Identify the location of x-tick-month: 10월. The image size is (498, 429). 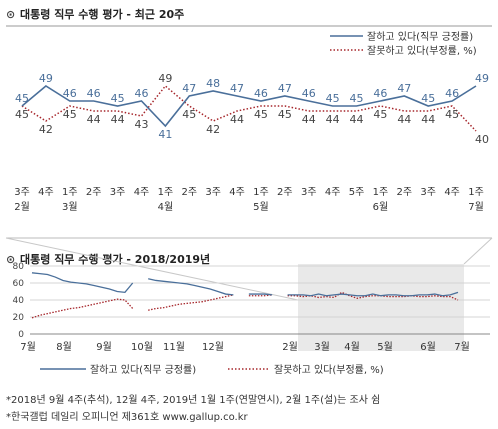
(142, 347).